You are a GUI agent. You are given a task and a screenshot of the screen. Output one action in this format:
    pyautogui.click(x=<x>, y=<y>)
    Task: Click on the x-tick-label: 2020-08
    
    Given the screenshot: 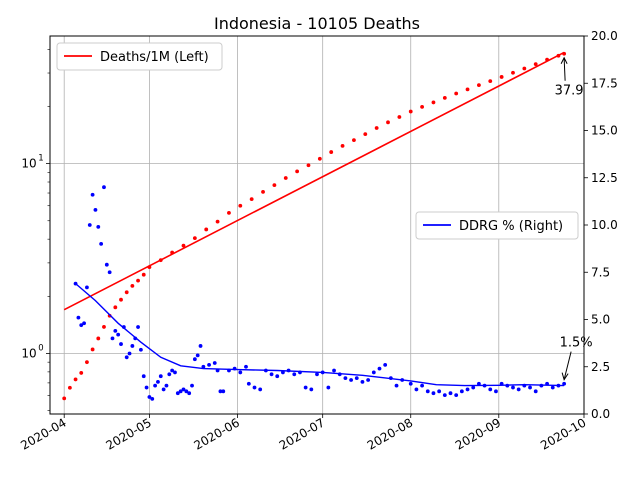 What is the action you would take?
    pyautogui.click(x=390, y=433)
    